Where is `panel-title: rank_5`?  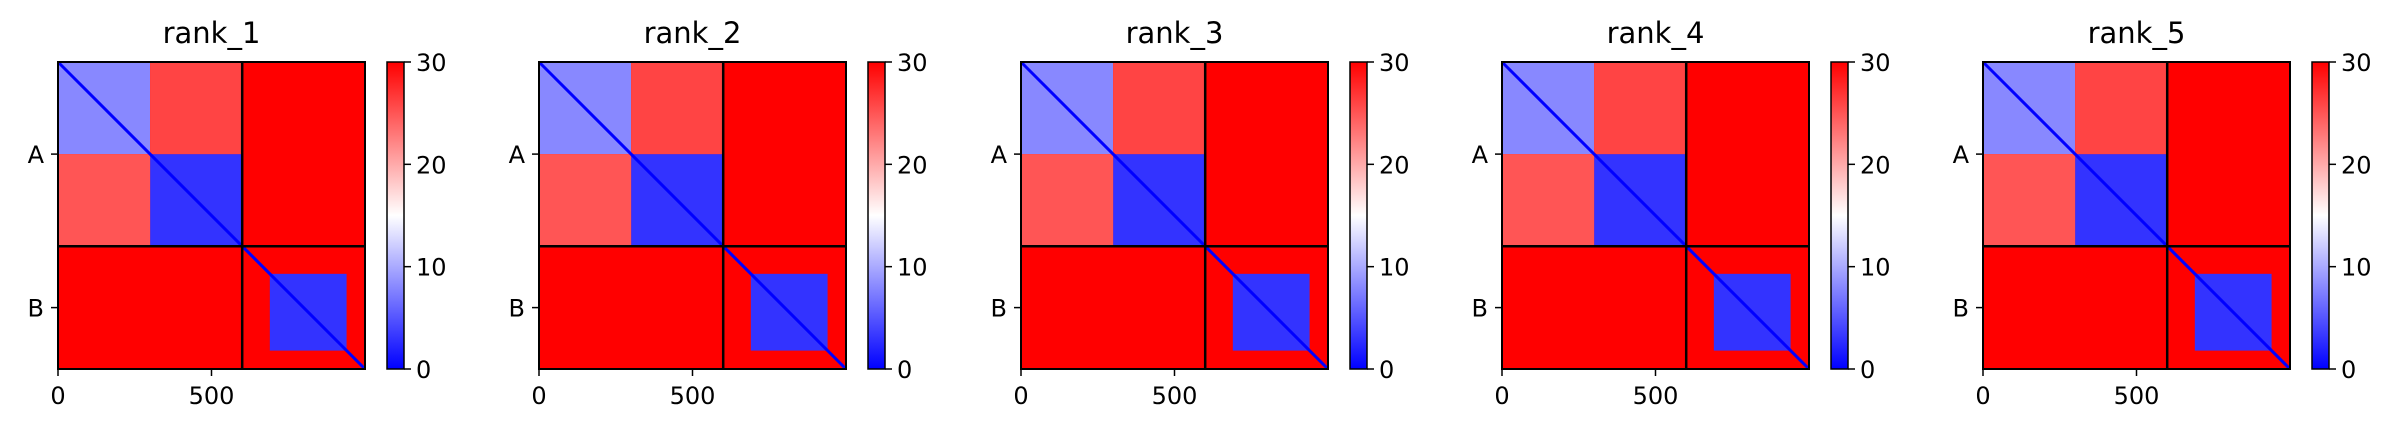
panel-title: rank_5 is located at coordinates (2137, 33).